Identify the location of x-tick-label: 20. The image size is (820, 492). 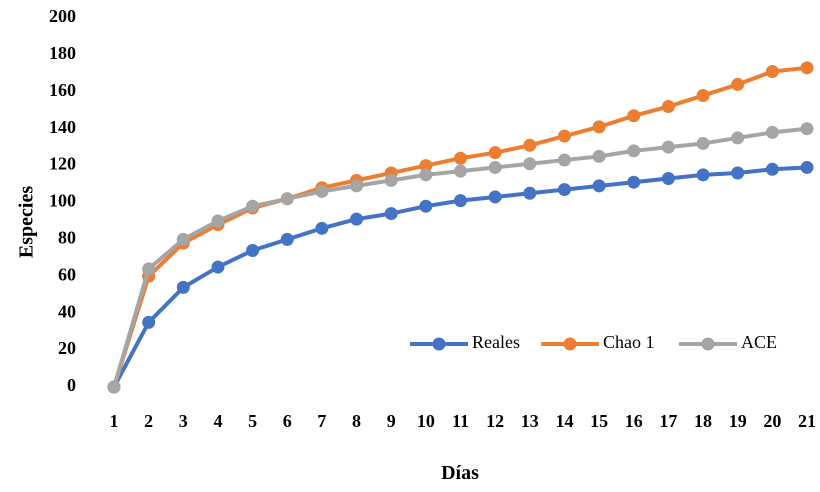
(772, 421).